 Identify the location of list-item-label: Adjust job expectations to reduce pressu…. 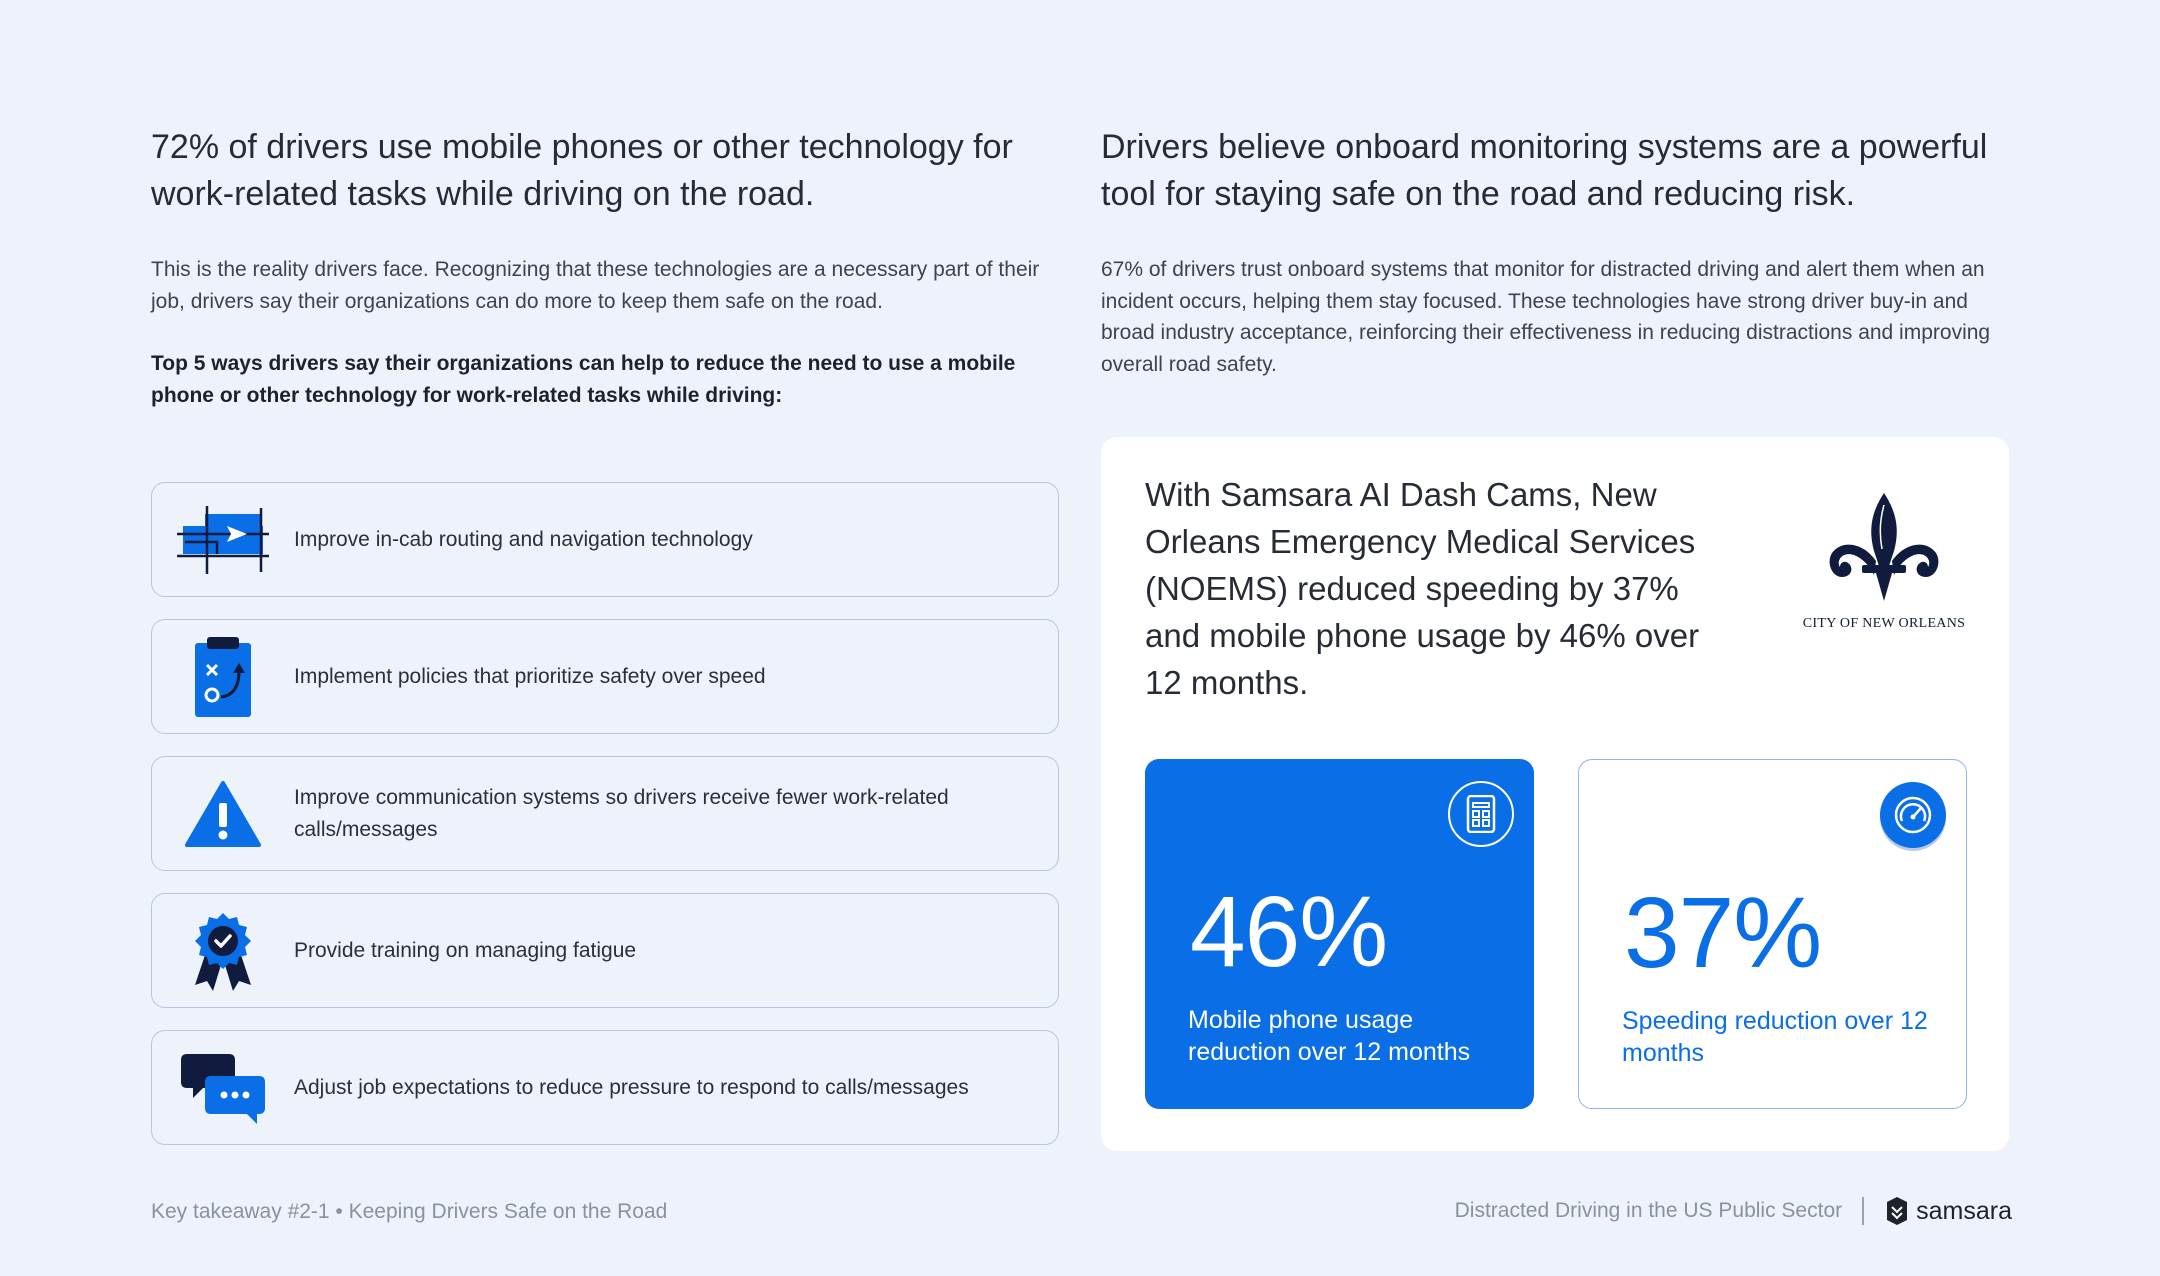
(631, 1087).